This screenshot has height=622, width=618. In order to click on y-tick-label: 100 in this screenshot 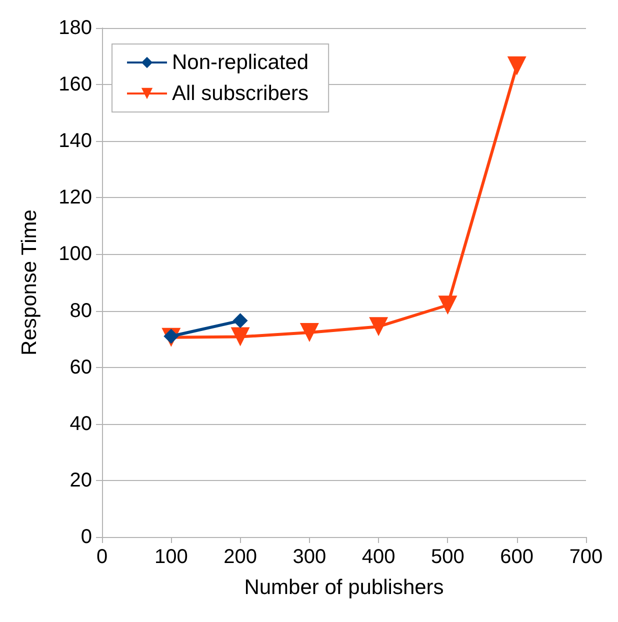, I will do `click(75, 254)`.